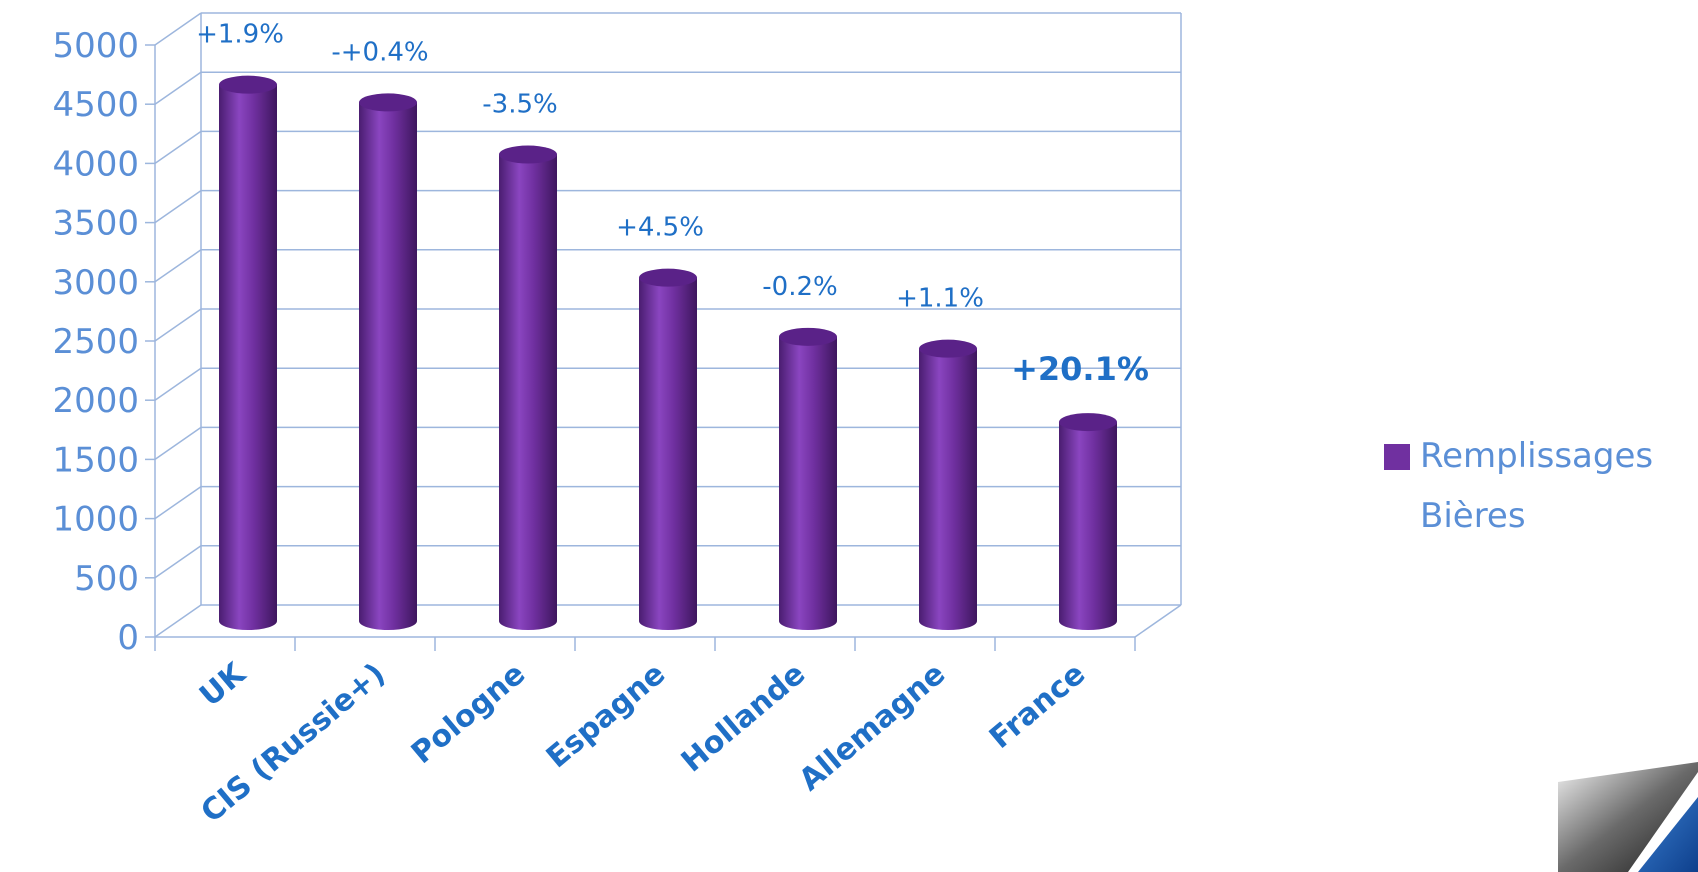  What do you see at coordinates (106, 579) in the screenshot?
I see `y-tick-label: 500` at bounding box center [106, 579].